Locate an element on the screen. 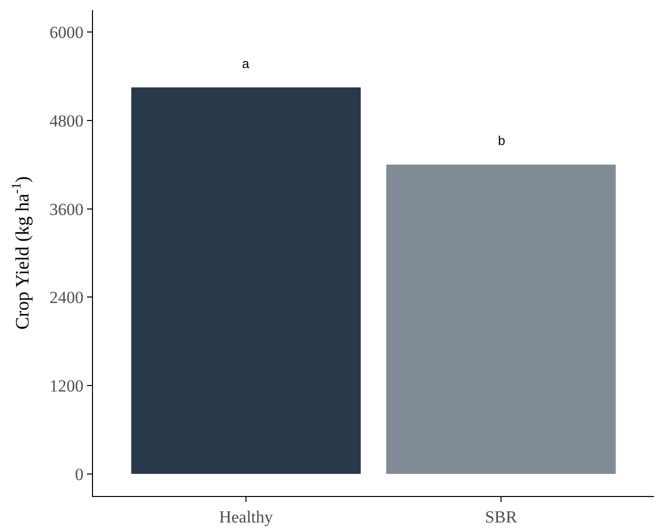 Image resolution: width=656 pixels, height=529 pixels. x-tick-label: SBR is located at coordinates (501, 517).